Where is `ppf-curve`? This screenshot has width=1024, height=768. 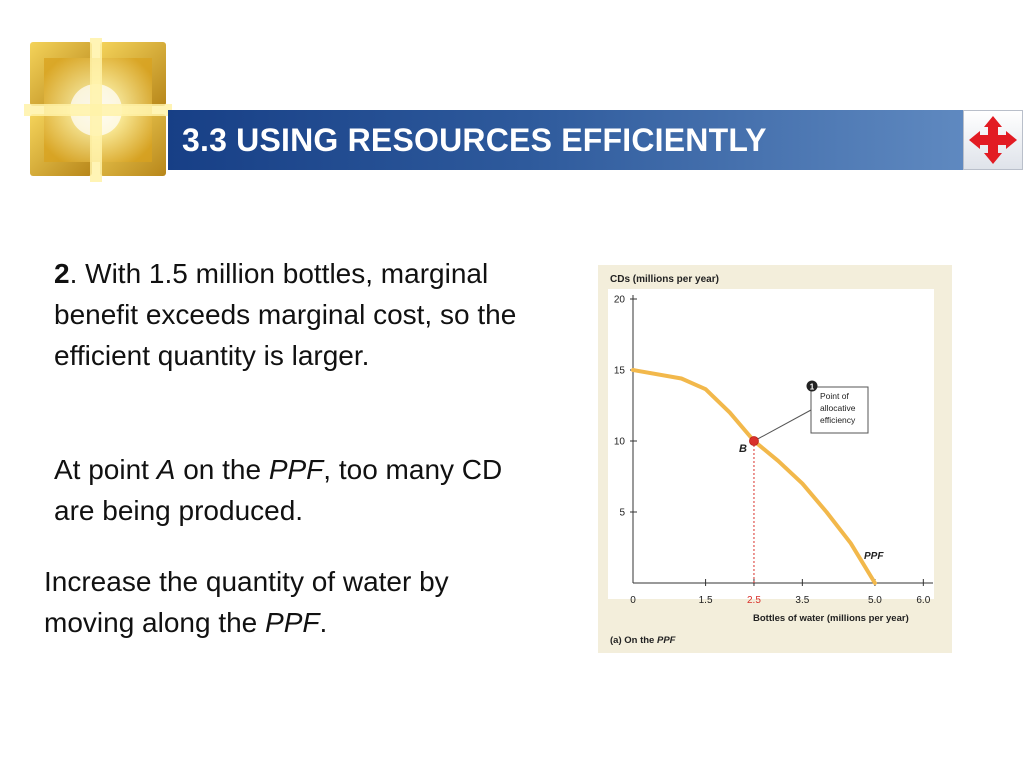 ppf-curve is located at coordinates (754, 476).